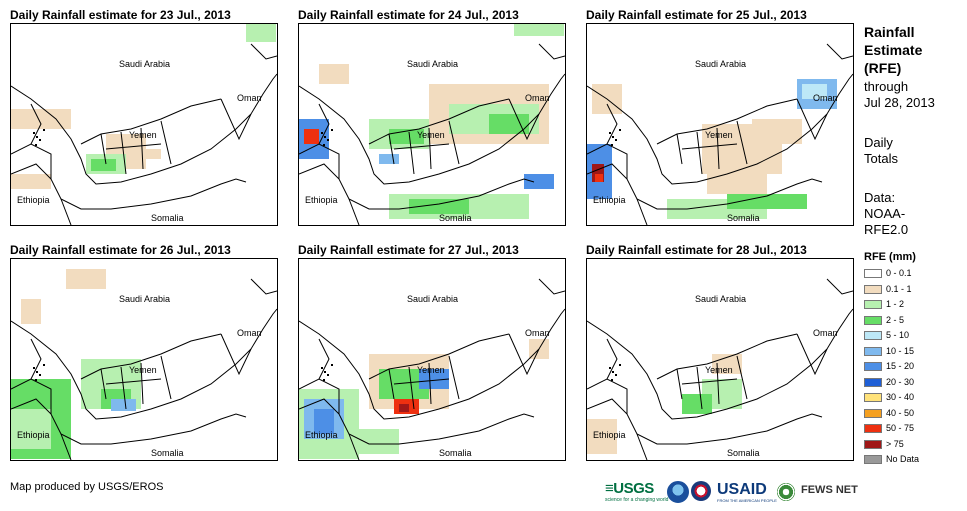 The height and width of the screenshot is (511, 967). Describe the element at coordinates (883, 68) in the screenshot. I see `title-line: (RFE)` at that location.